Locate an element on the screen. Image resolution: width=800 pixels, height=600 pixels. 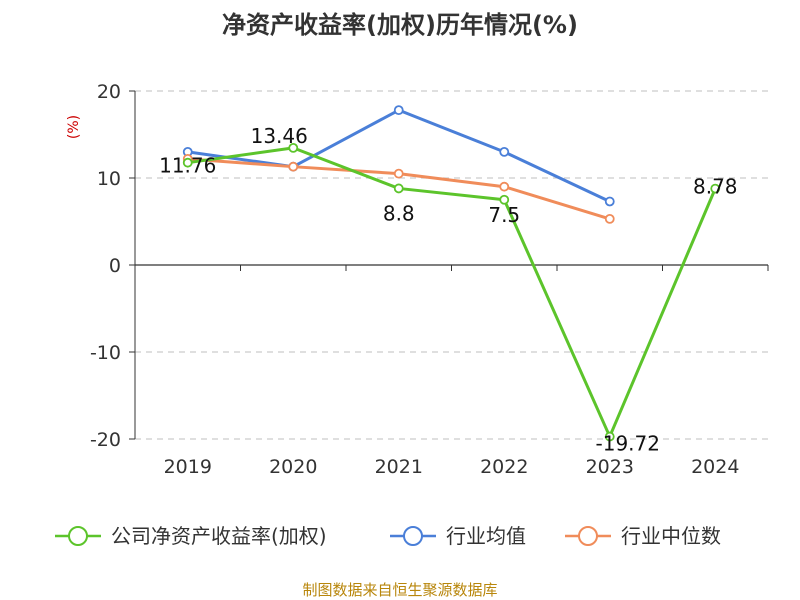
legend: 公司净资产收益率(加权) 行业均值 行业中位数 is located at coordinates (388, 536).